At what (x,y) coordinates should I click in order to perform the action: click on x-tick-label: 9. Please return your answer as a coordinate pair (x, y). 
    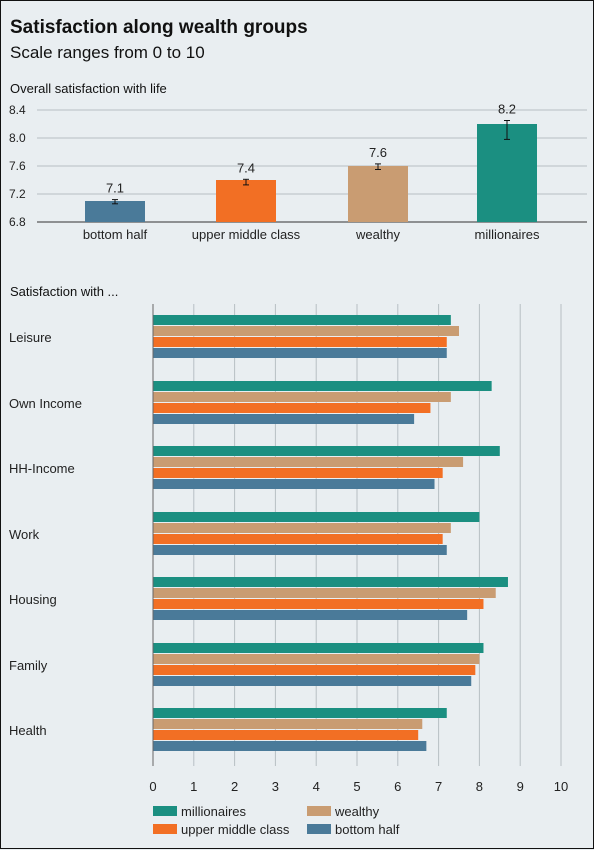
    Looking at the image, I should click on (520, 786).